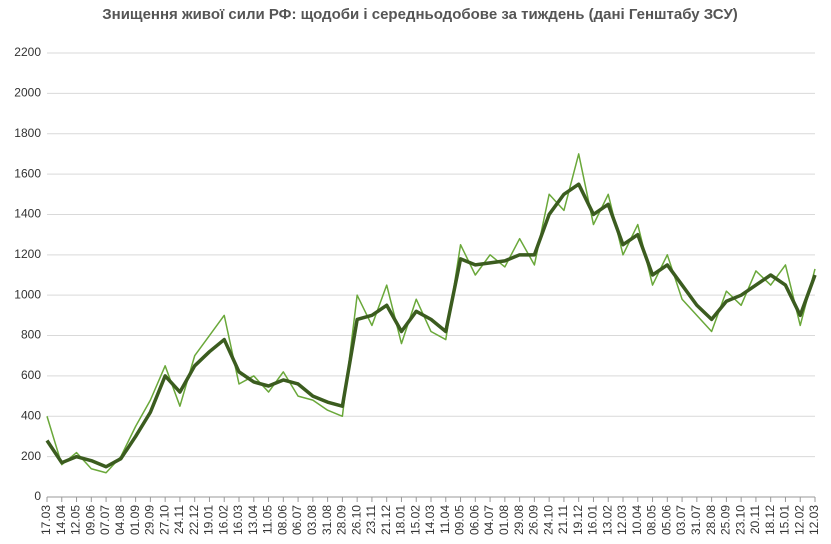  I want to click on x-tick-label: 19.12, so click(578, 520).